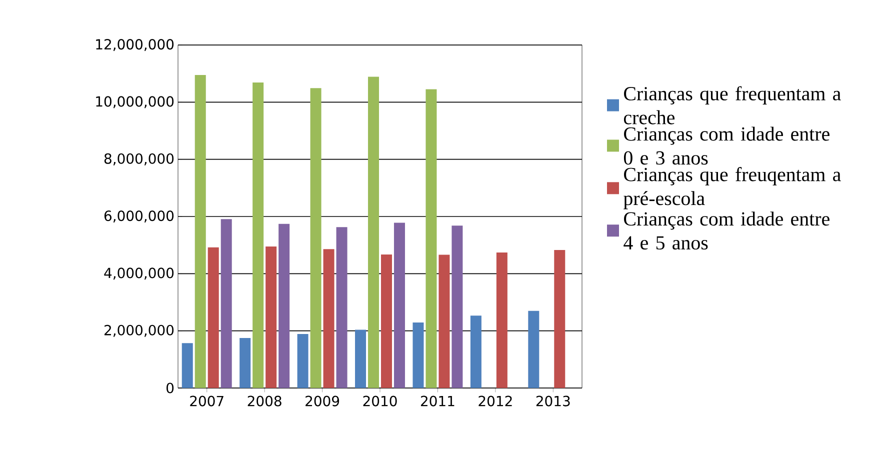  I want to click on legend-label: Crianças com idade entre 0 e 3 anos, so click(727, 145).